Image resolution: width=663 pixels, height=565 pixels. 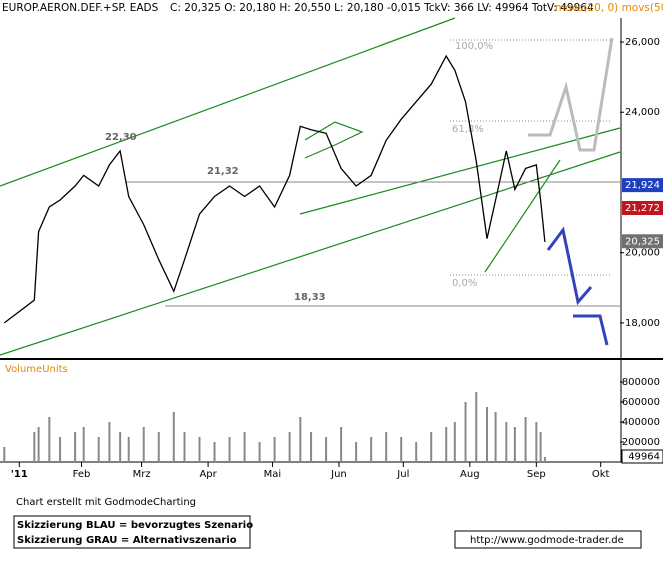 What do you see at coordinates (464, 283) in the screenshot?
I see `annotation: 0,0%` at bounding box center [464, 283].